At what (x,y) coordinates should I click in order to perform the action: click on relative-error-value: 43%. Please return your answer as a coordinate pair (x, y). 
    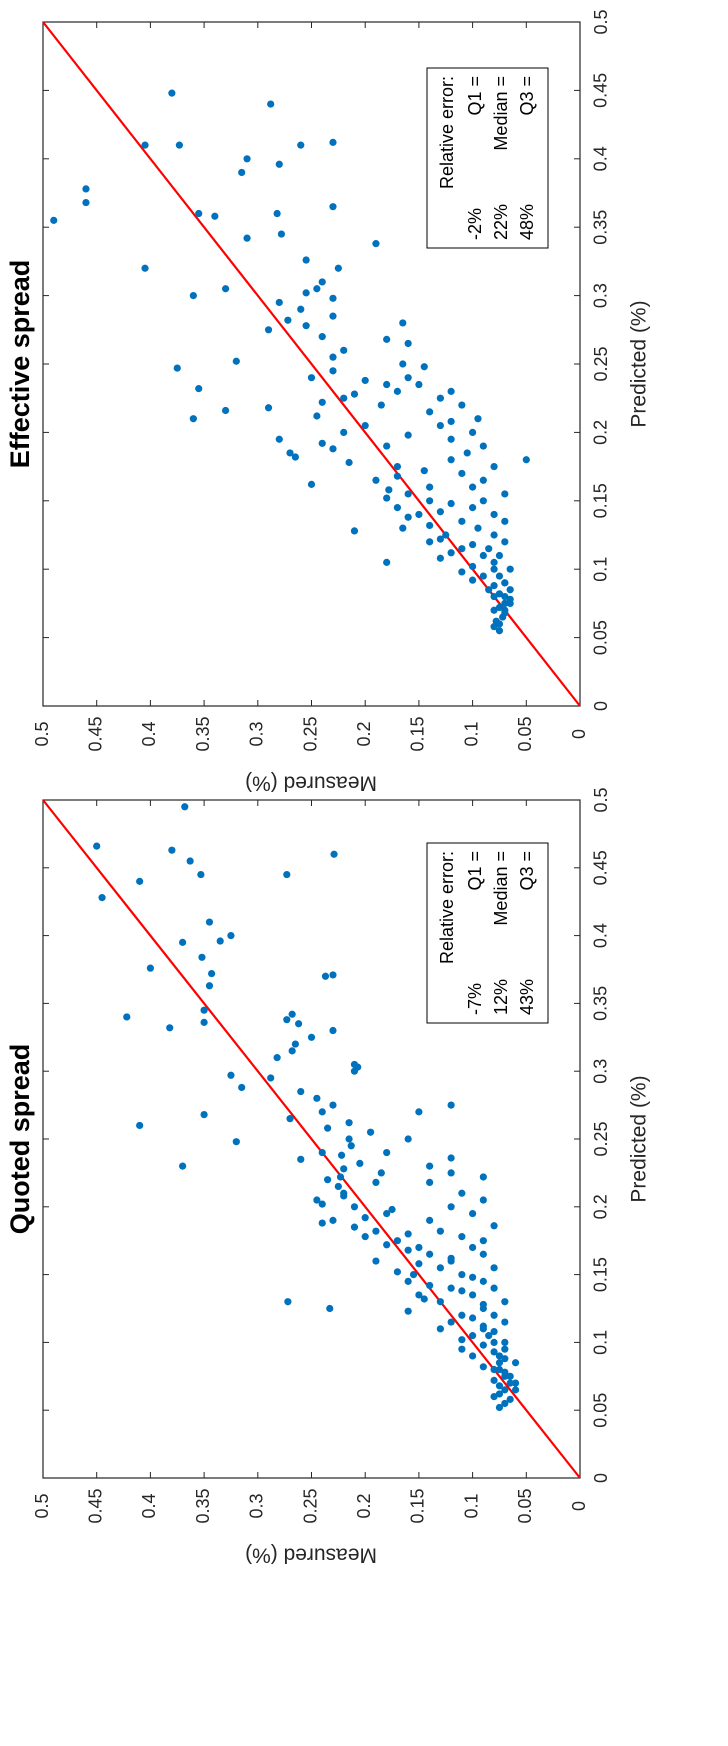
    Looking at the image, I should click on (527, 997).